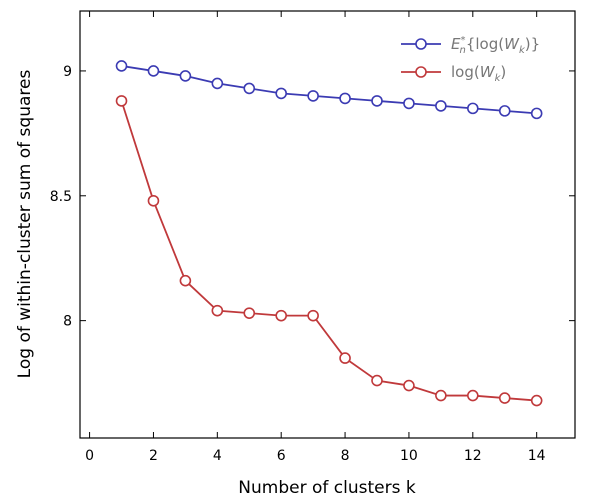 The height and width of the screenshot is (499, 592). Describe the element at coordinates (470, 59) in the screenshot. I see `legend: E* n{log(Wk)} log(Wk)` at that location.